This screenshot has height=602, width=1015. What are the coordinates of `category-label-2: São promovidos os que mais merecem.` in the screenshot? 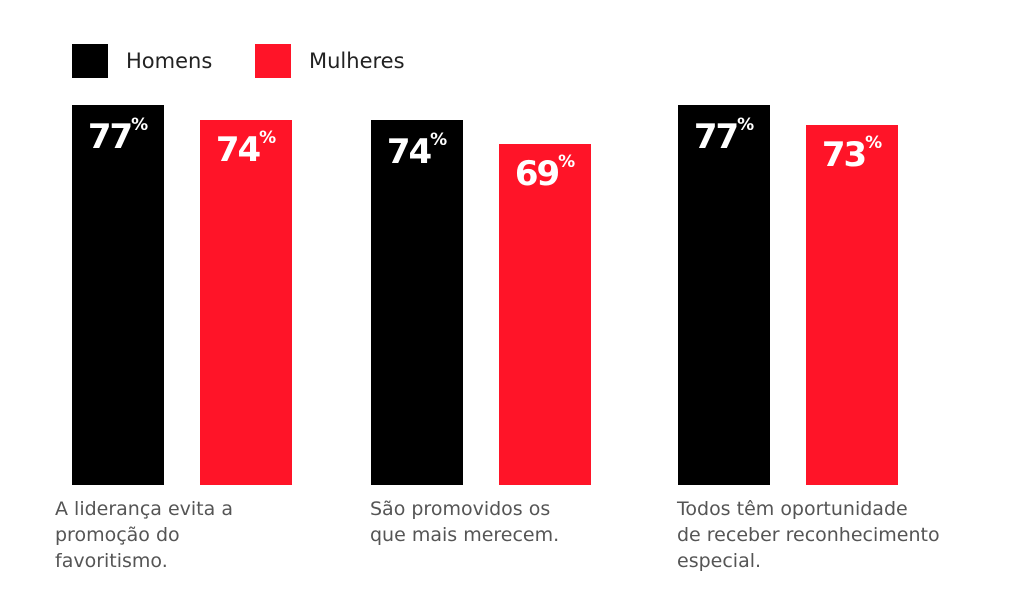 It's located at (520, 522).